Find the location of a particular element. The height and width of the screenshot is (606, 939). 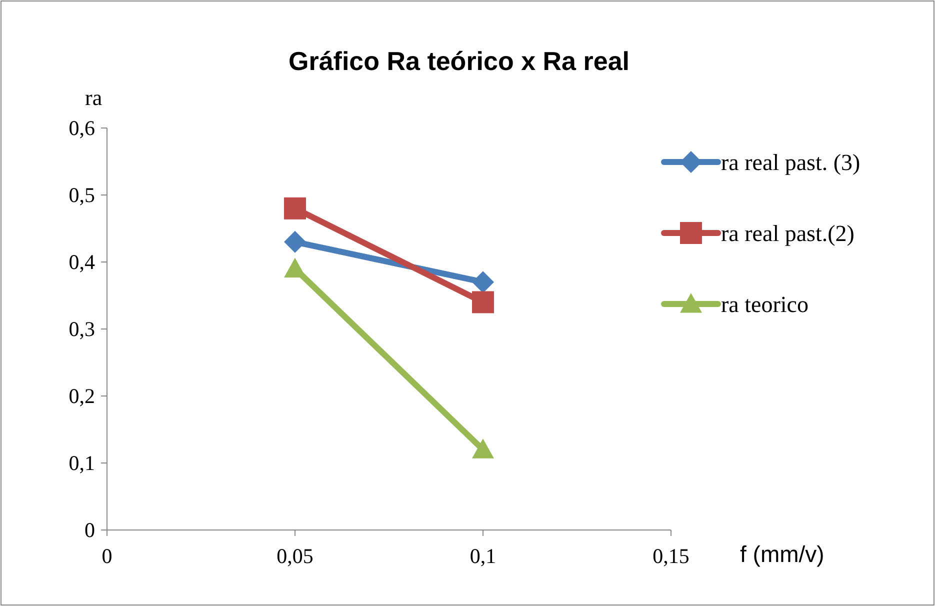

y-tick-label: 0 is located at coordinates (89, 530).